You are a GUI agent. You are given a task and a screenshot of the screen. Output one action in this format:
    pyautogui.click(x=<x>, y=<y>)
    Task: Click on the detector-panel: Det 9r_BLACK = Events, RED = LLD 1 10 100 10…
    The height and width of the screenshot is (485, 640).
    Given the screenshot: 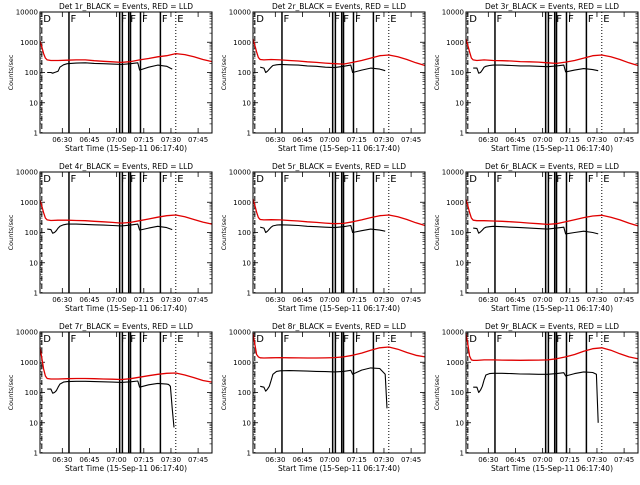 What is the action you would take?
    pyautogui.click(x=536, y=397)
    